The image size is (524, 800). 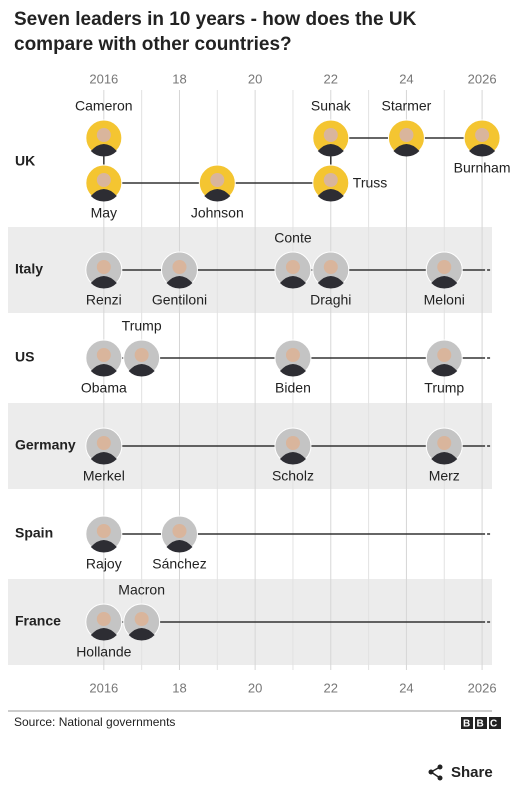 I want to click on leader-name: Starmer, so click(x=407, y=106).